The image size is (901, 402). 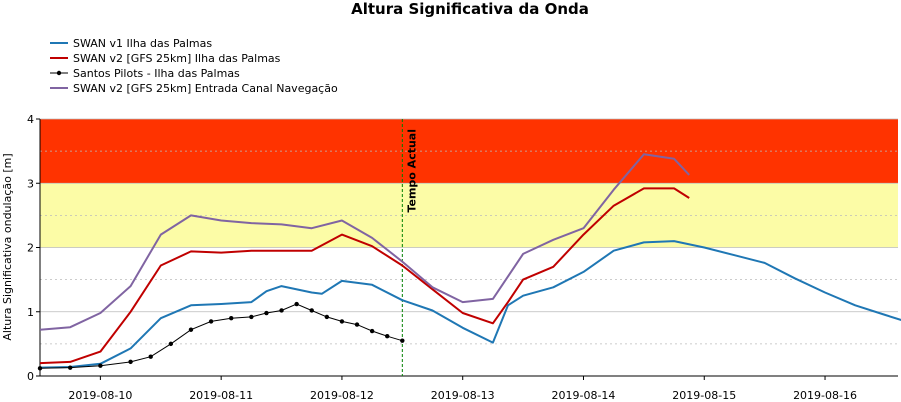 I want to click on x-tick-label: 2019-08-11, so click(x=221, y=395).